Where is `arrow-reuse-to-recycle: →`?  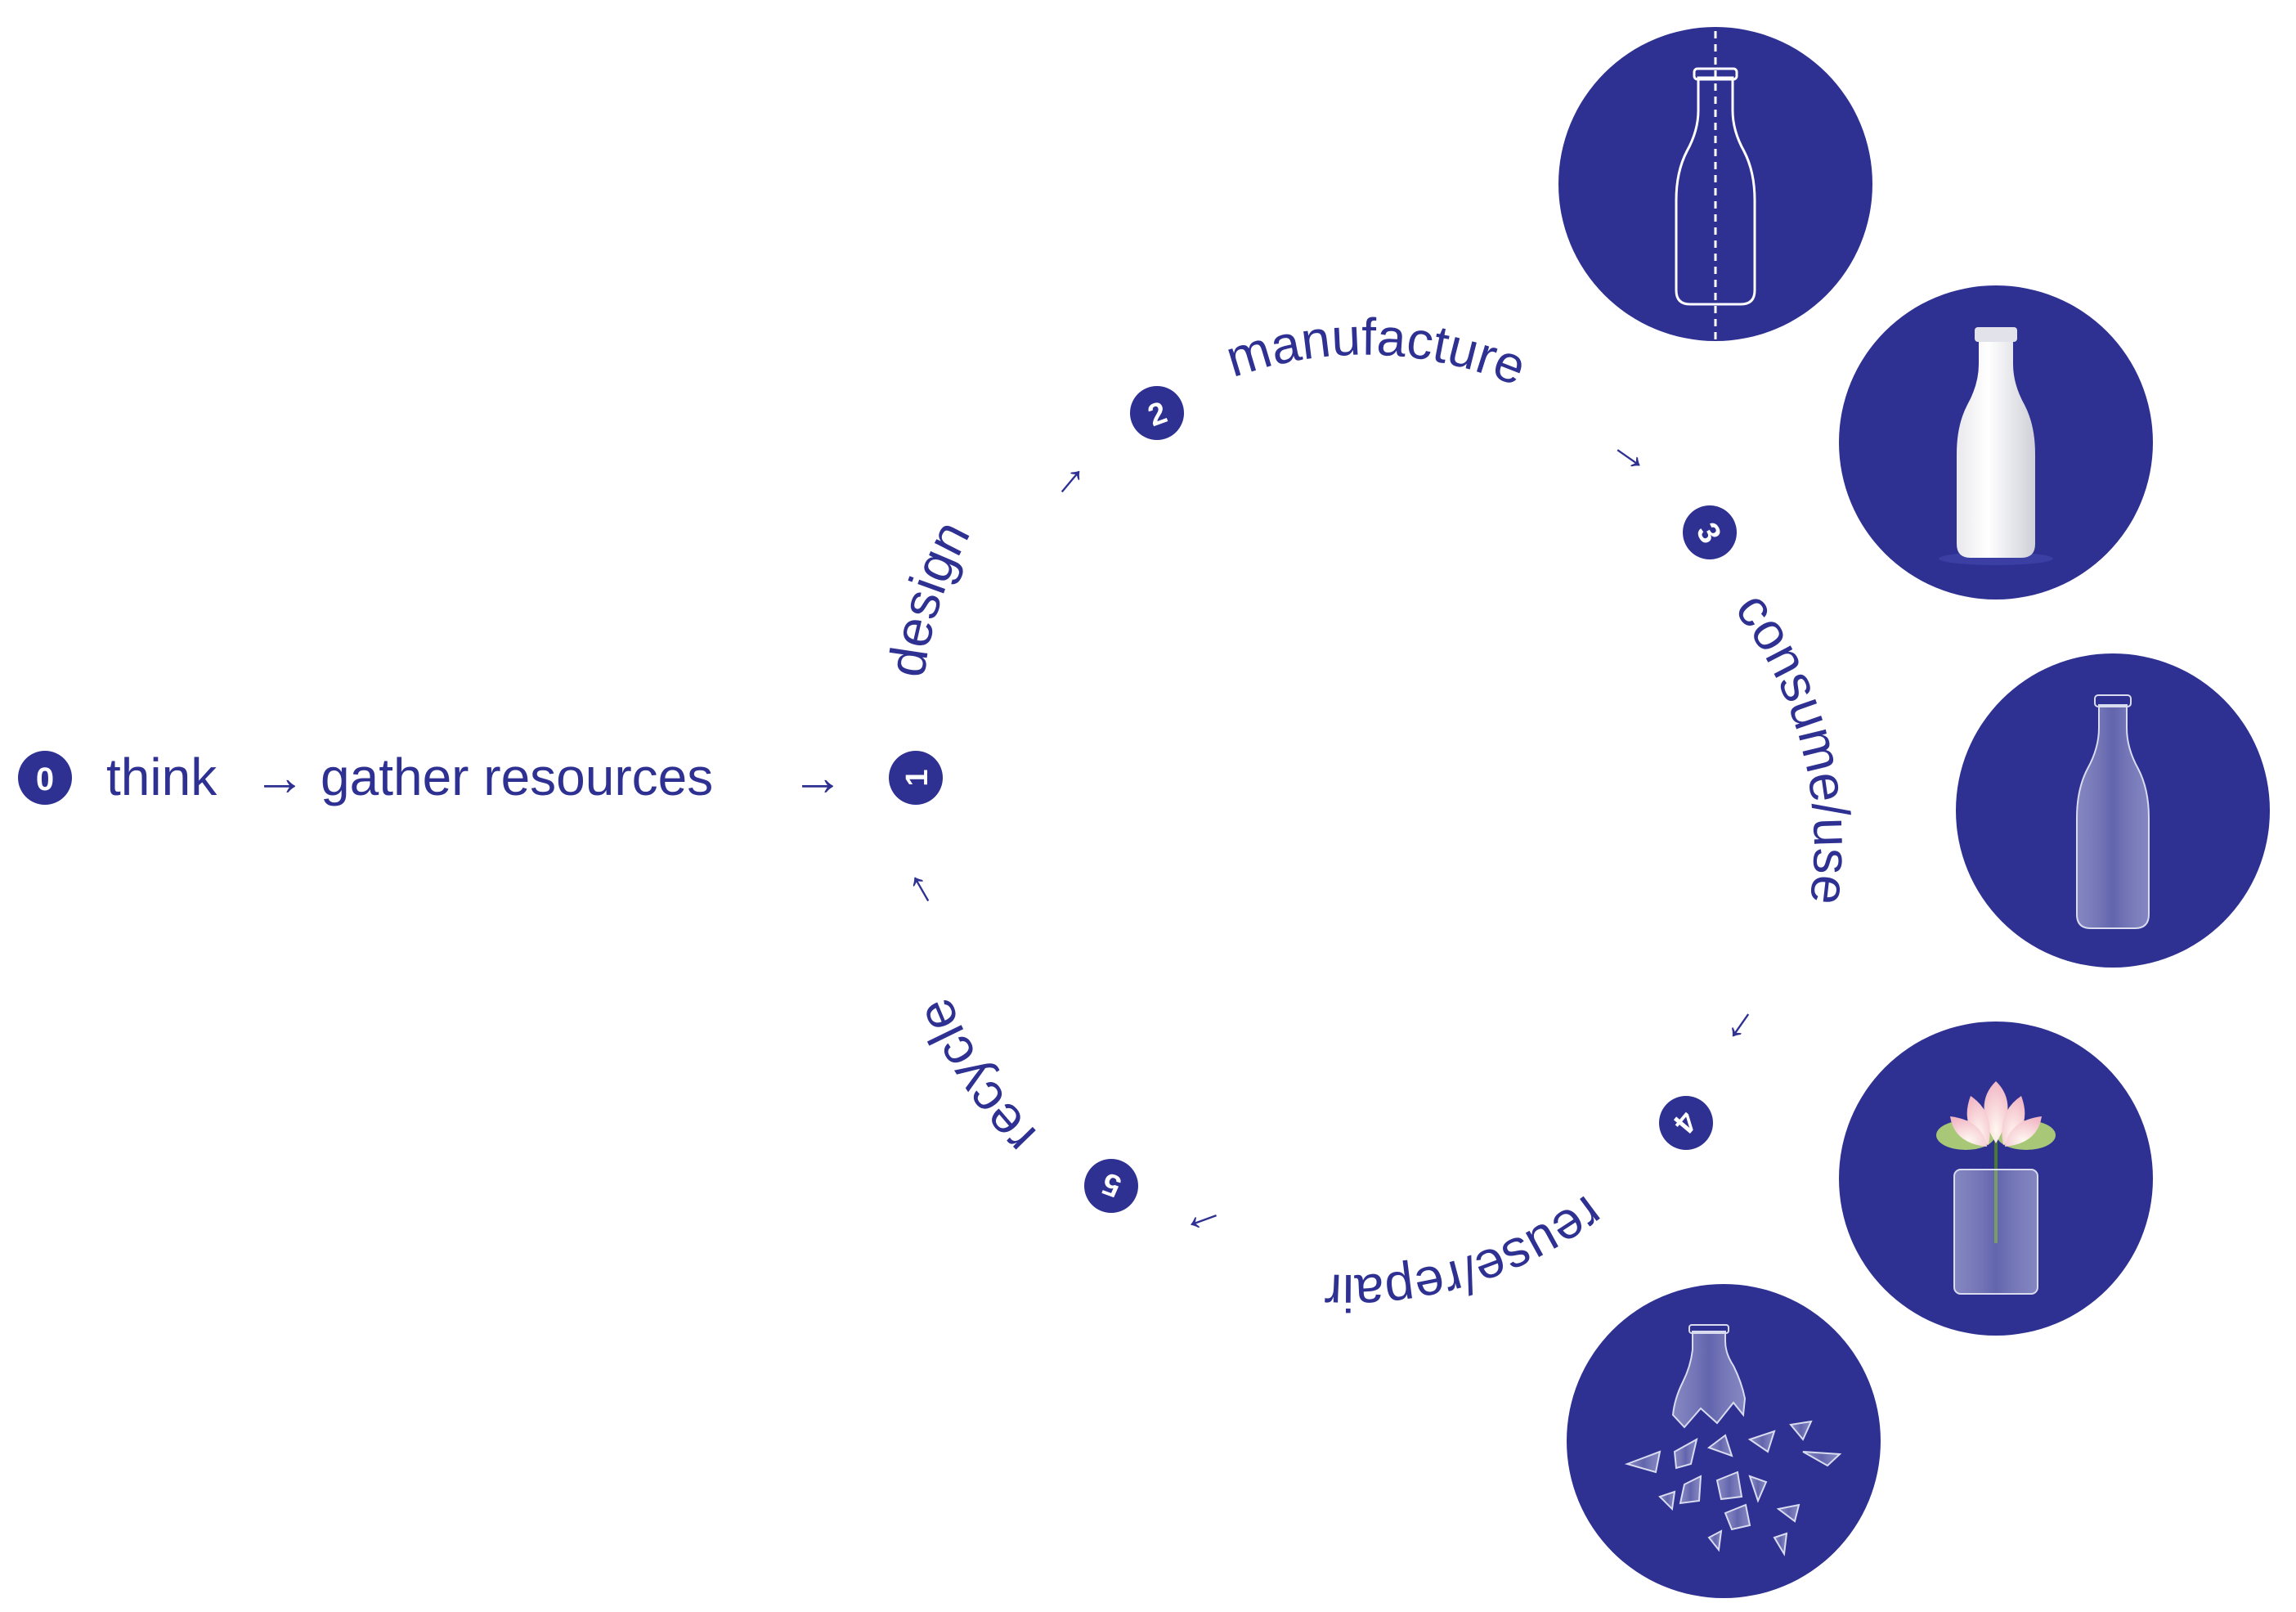
arrow-reuse-to-recycle: → is located at coordinates (1206, 1228).